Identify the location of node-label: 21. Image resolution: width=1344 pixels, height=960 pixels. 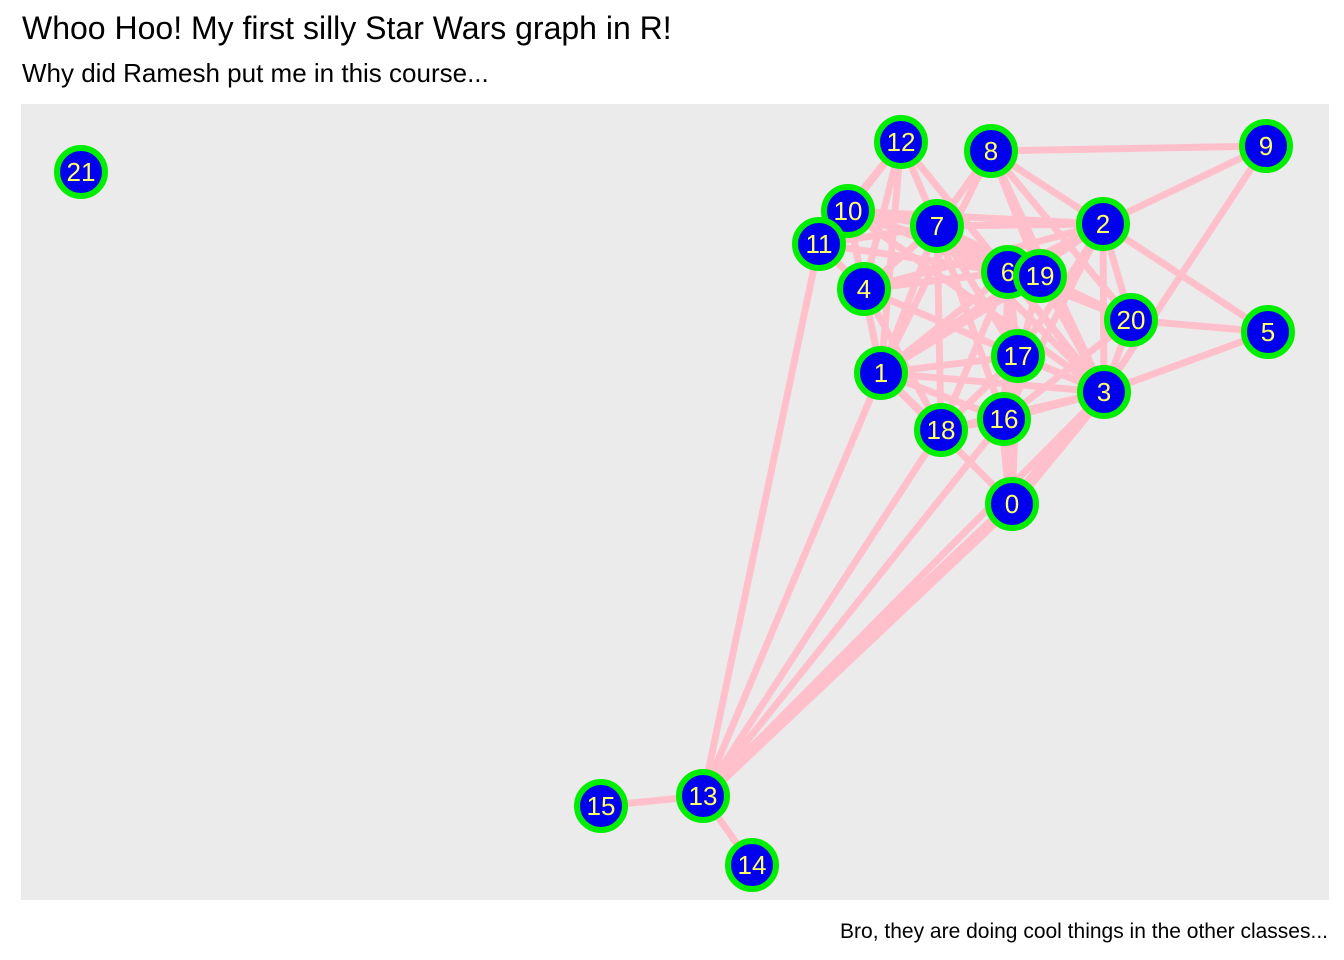
(81, 172).